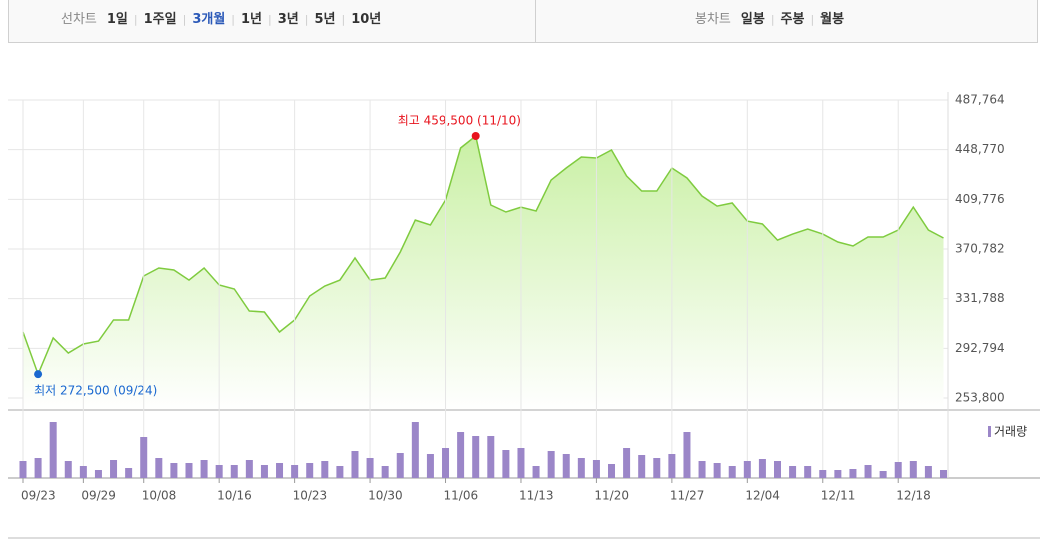  Describe the element at coordinates (288, 19) in the screenshot. I see `period-tab: 3년` at that location.